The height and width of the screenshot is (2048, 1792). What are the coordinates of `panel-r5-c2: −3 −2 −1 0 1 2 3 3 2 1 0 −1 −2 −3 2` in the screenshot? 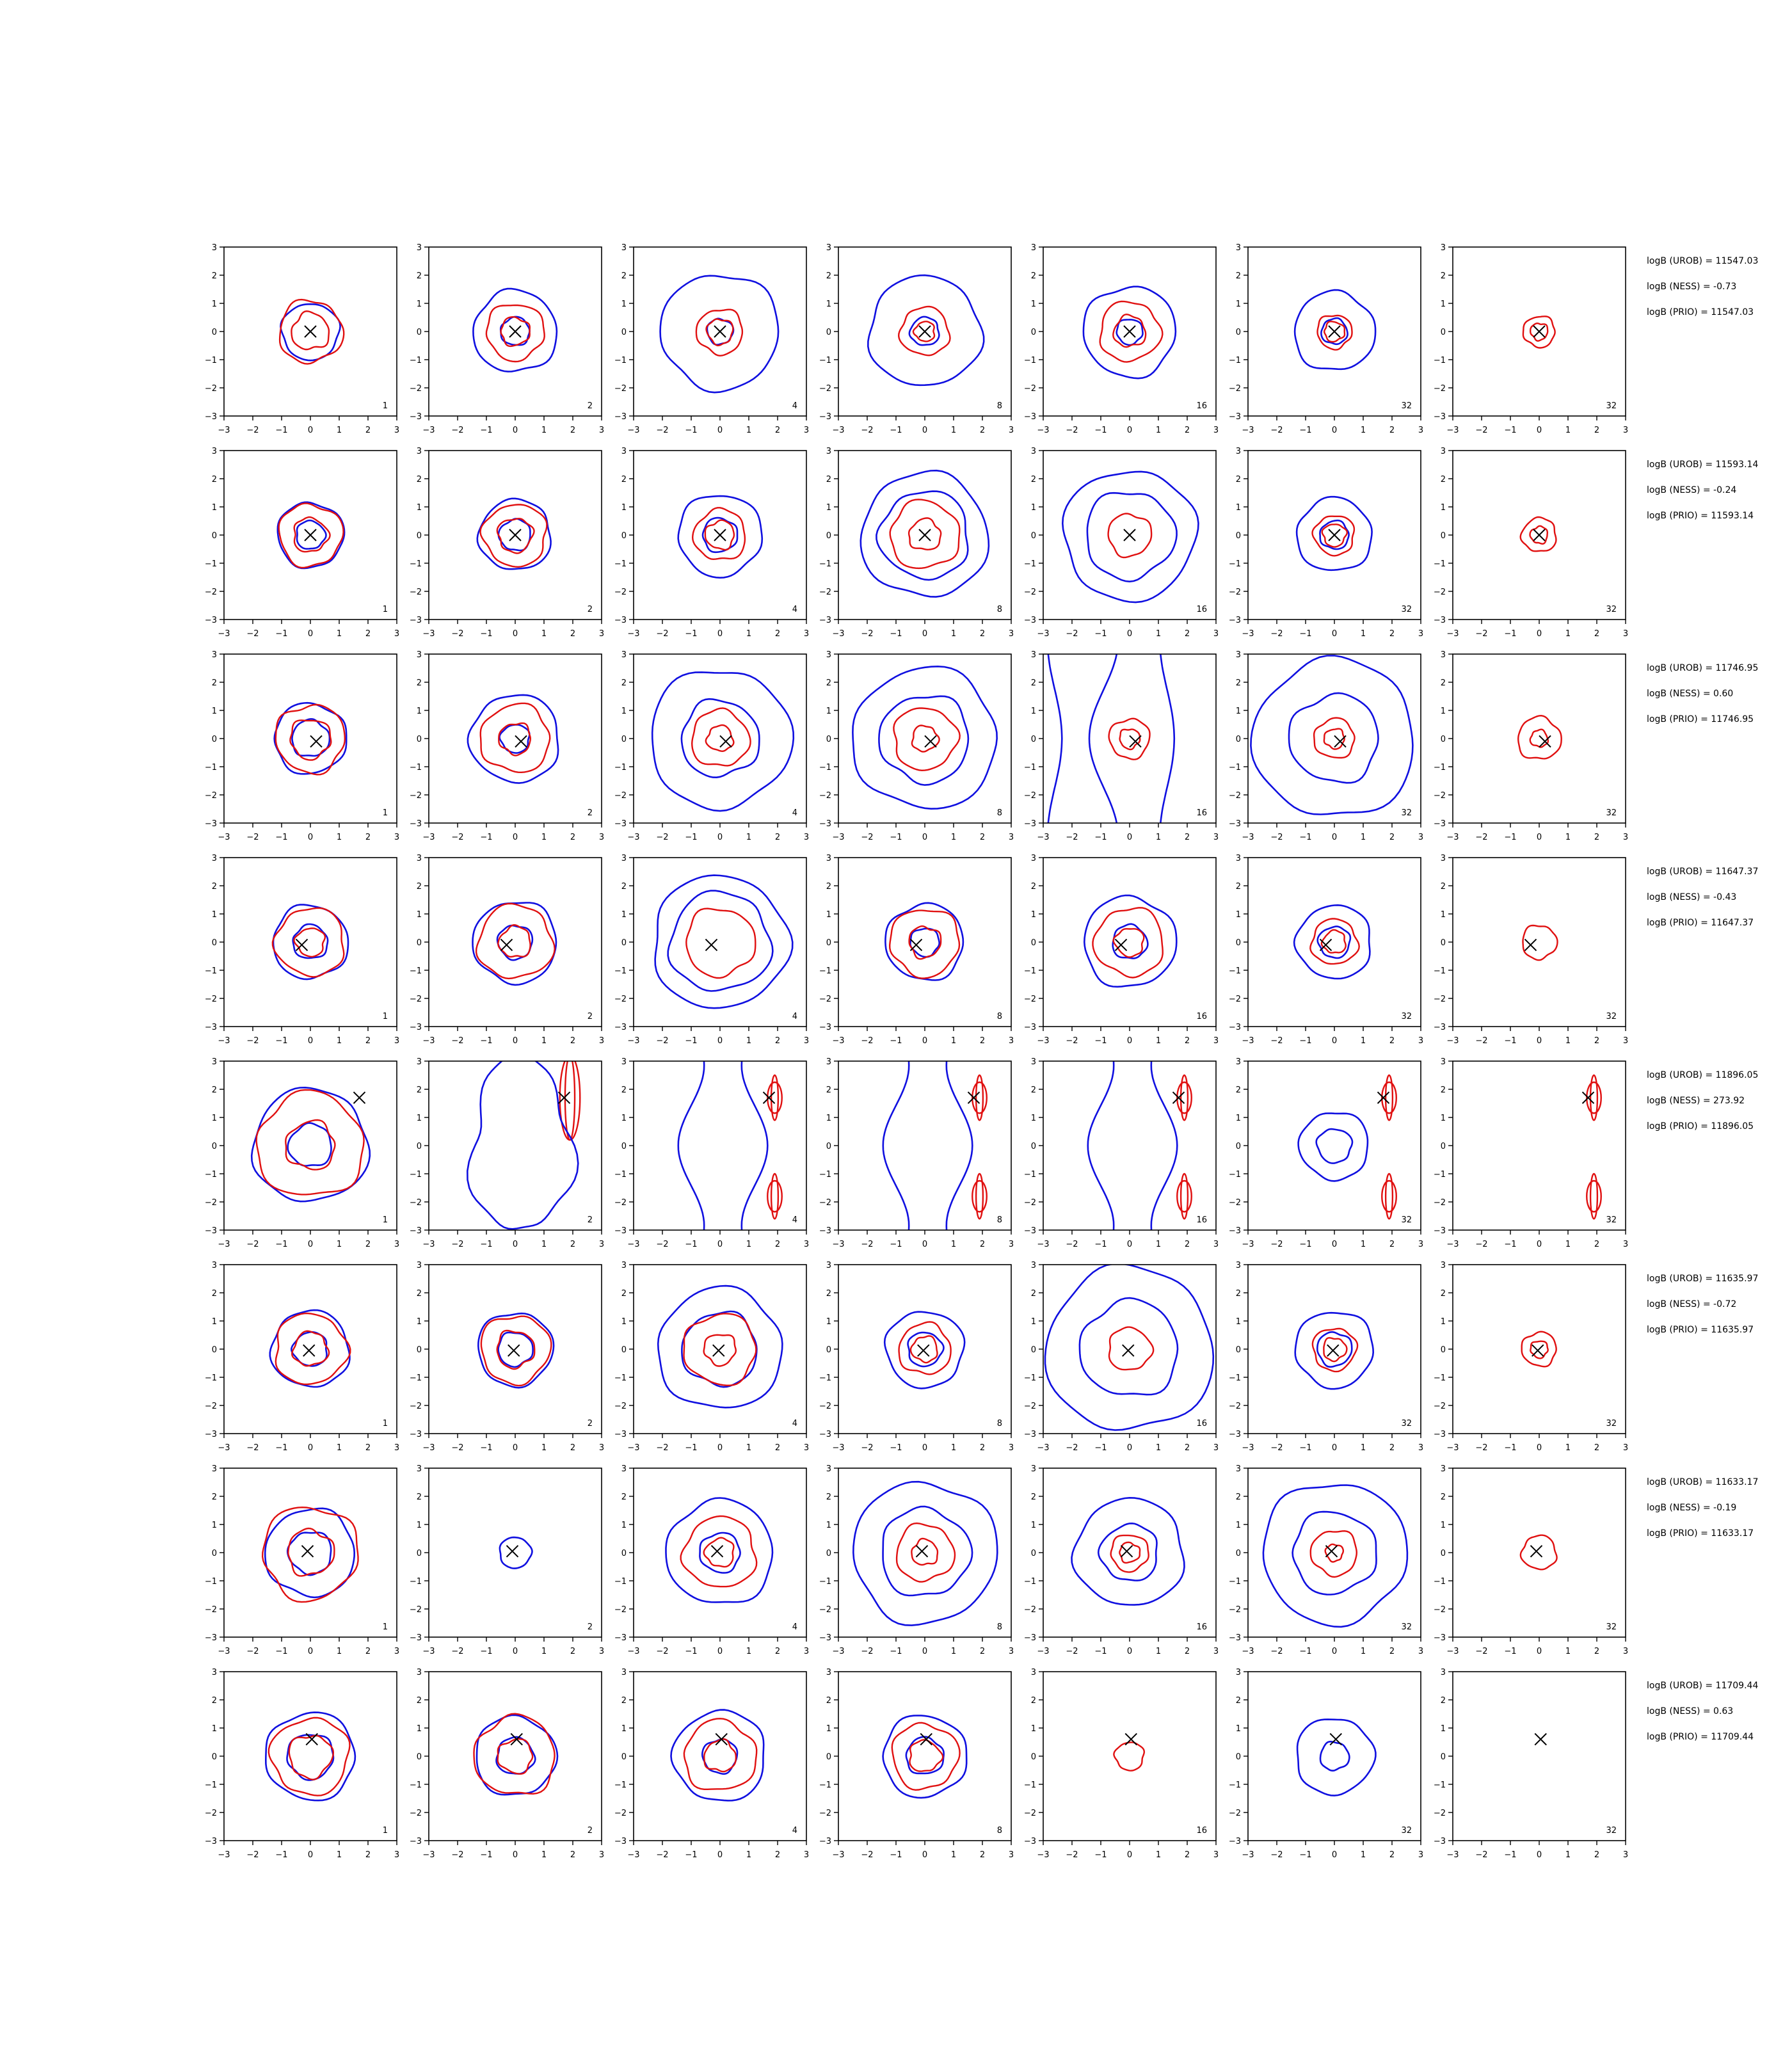 It's located at (507, 1153).